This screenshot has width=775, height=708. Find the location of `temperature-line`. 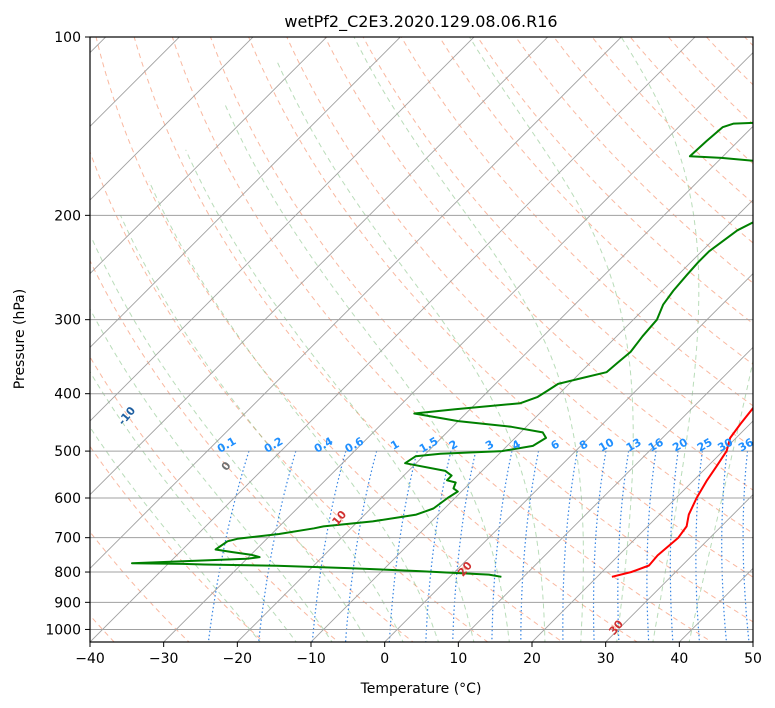

temperature-line is located at coordinates (682, 492).